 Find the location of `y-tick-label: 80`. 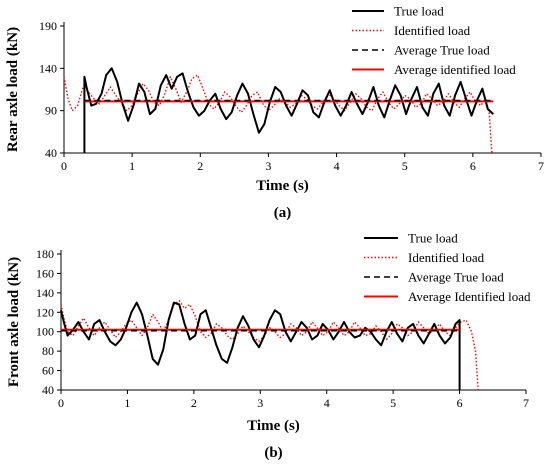

y-tick-label: 80 is located at coordinates (48, 351).